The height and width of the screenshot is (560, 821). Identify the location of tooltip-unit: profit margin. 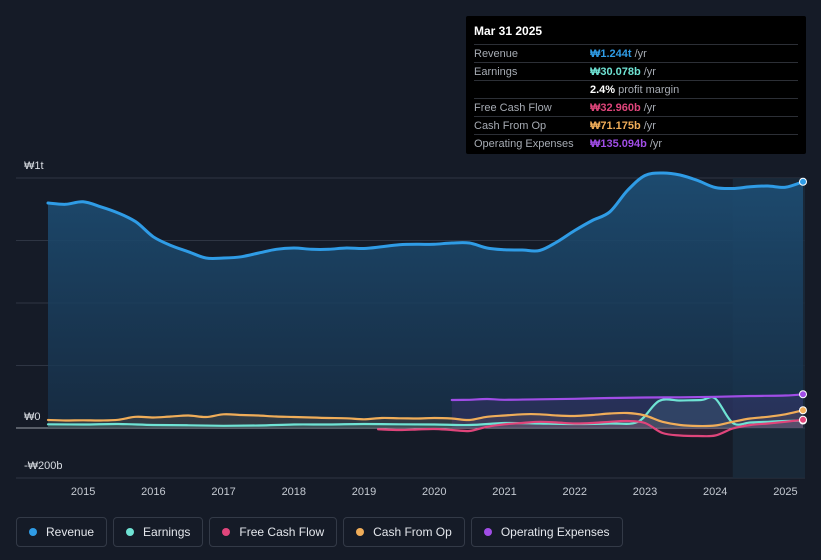
(649, 89).